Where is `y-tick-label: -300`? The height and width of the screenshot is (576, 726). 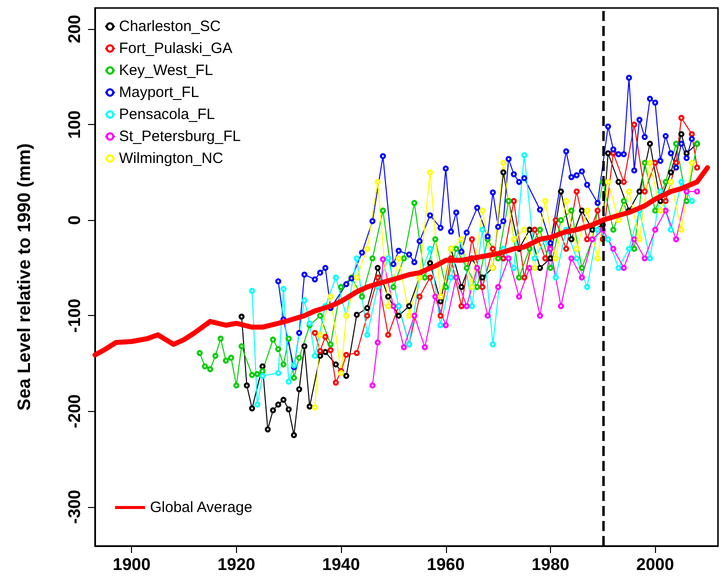
y-tick-label: -300 is located at coordinates (74, 507).